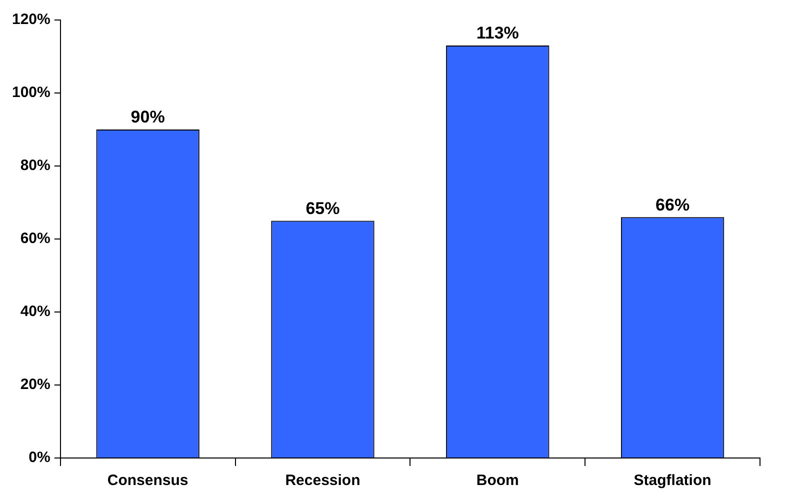 Image resolution: width=796 pixels, height=504 pixels. Describe the element at coordinates (673, 481) in the screenshot. I see `x-tick-label: Stagflation` at that location.